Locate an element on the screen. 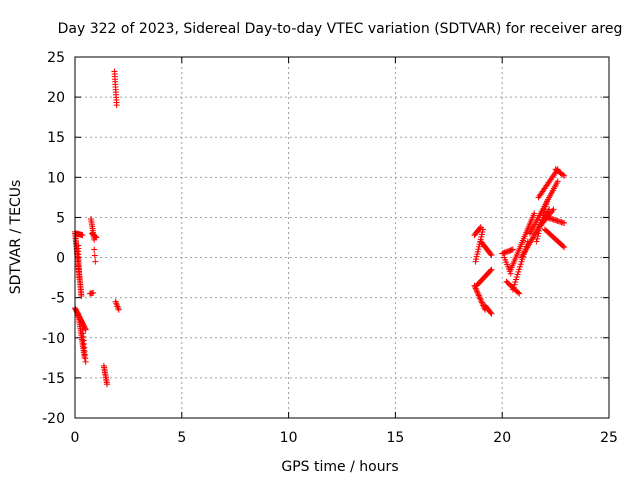 The height and width of the screenshot is (480, 640). y-tick-label: 25 is located at coordinates (56, 58).